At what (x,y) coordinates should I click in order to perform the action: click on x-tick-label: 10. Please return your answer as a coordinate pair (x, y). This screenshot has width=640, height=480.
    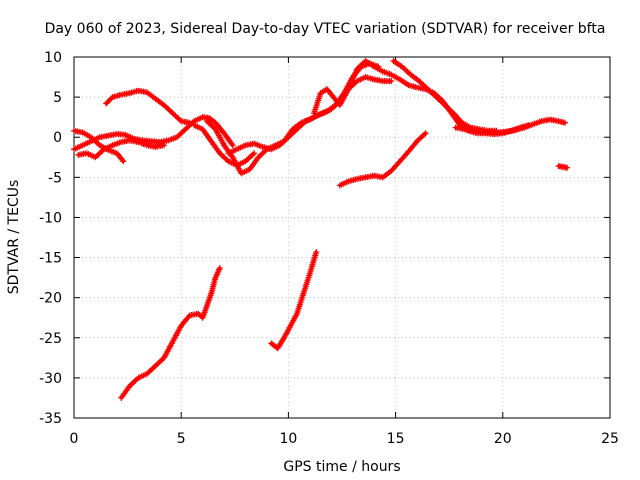
    Looking at the image, I should click on (288, 439).